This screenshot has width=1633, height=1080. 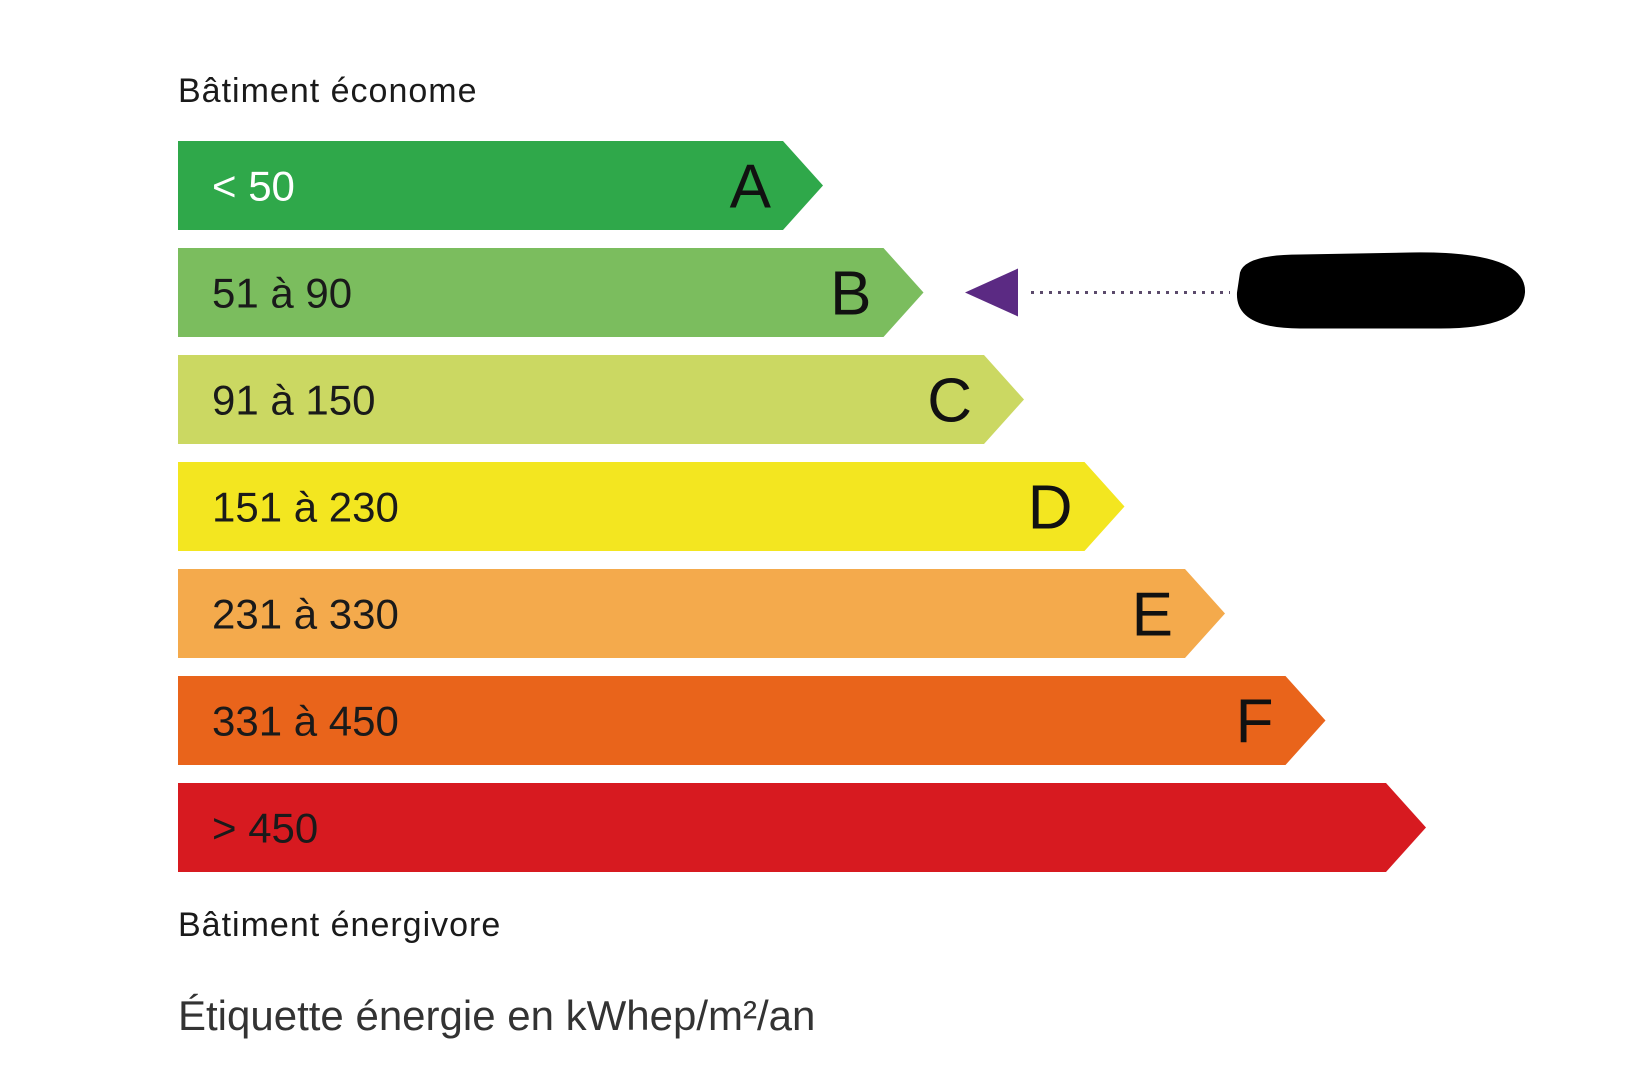 What do you see at coordinates (701, 613) in the screenshot?
I see `bar-e` at bounding box center [701, 613].